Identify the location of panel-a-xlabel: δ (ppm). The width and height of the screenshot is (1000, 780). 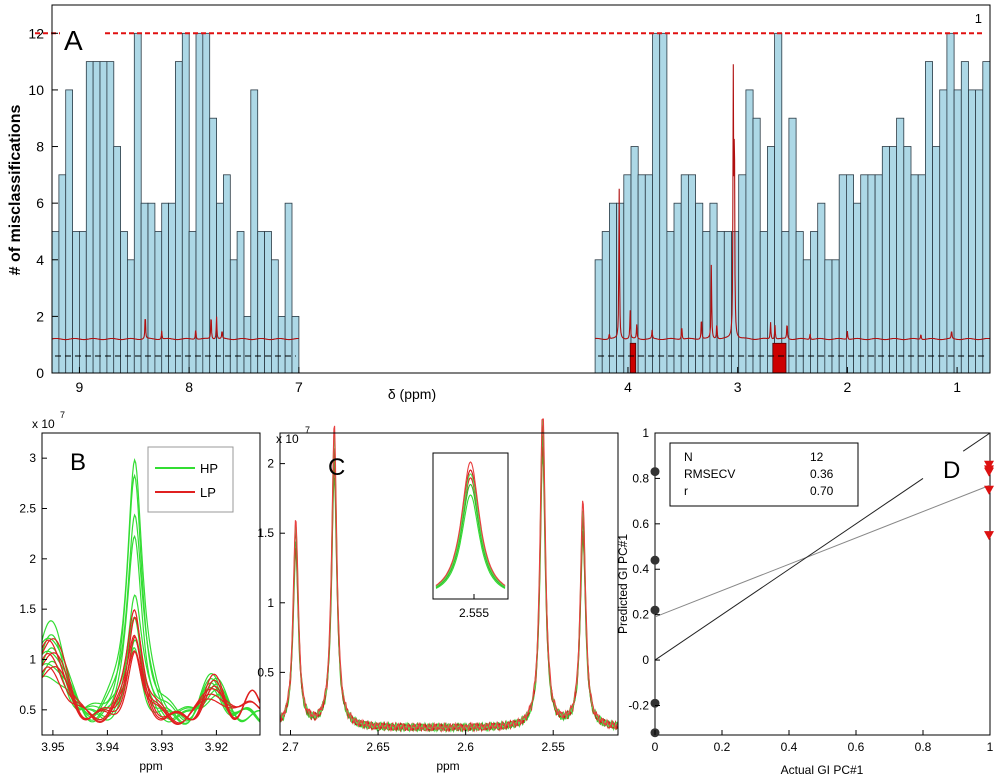
(412, 394).